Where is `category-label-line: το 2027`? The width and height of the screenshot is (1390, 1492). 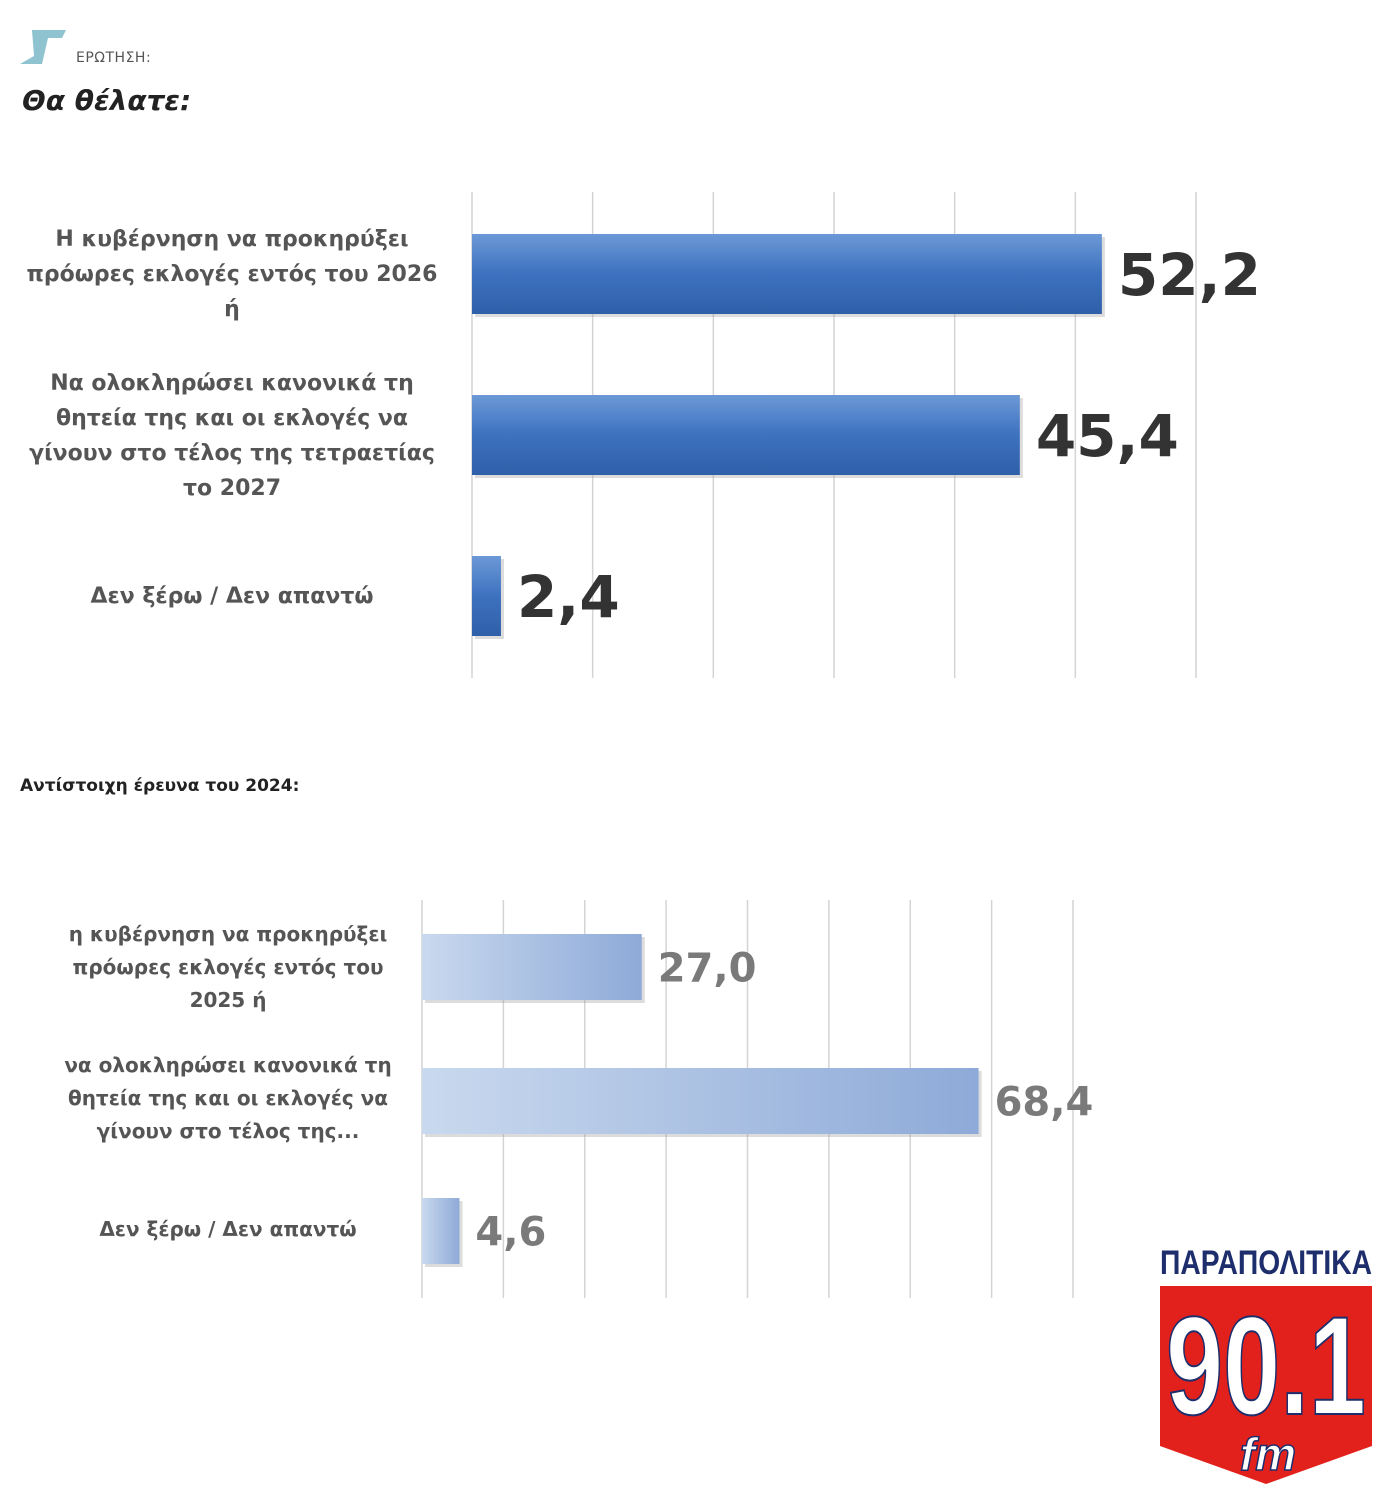 category-label-line: το 2027 is located at coordinates (232, 488).